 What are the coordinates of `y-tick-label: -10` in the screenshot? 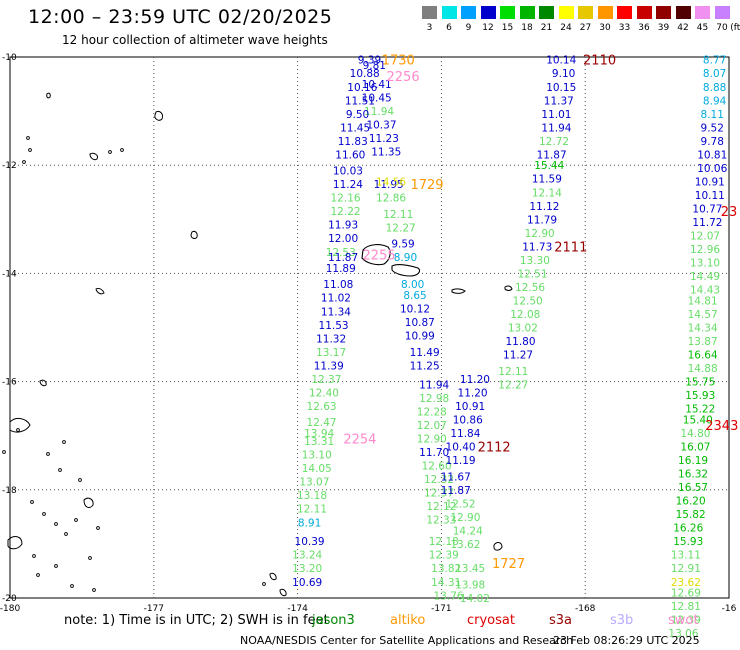 It's located at (9, 58).